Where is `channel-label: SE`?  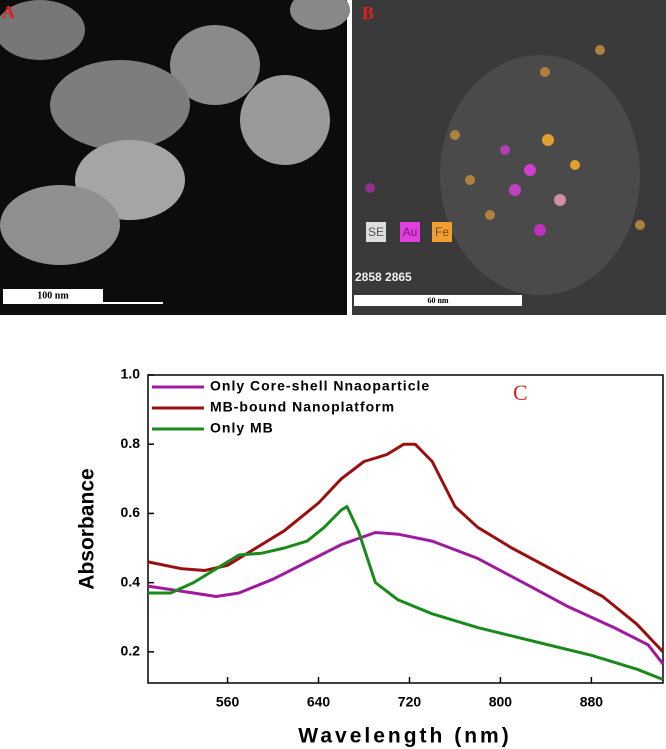 channel-label: SE is located at coordinates (376, 232).